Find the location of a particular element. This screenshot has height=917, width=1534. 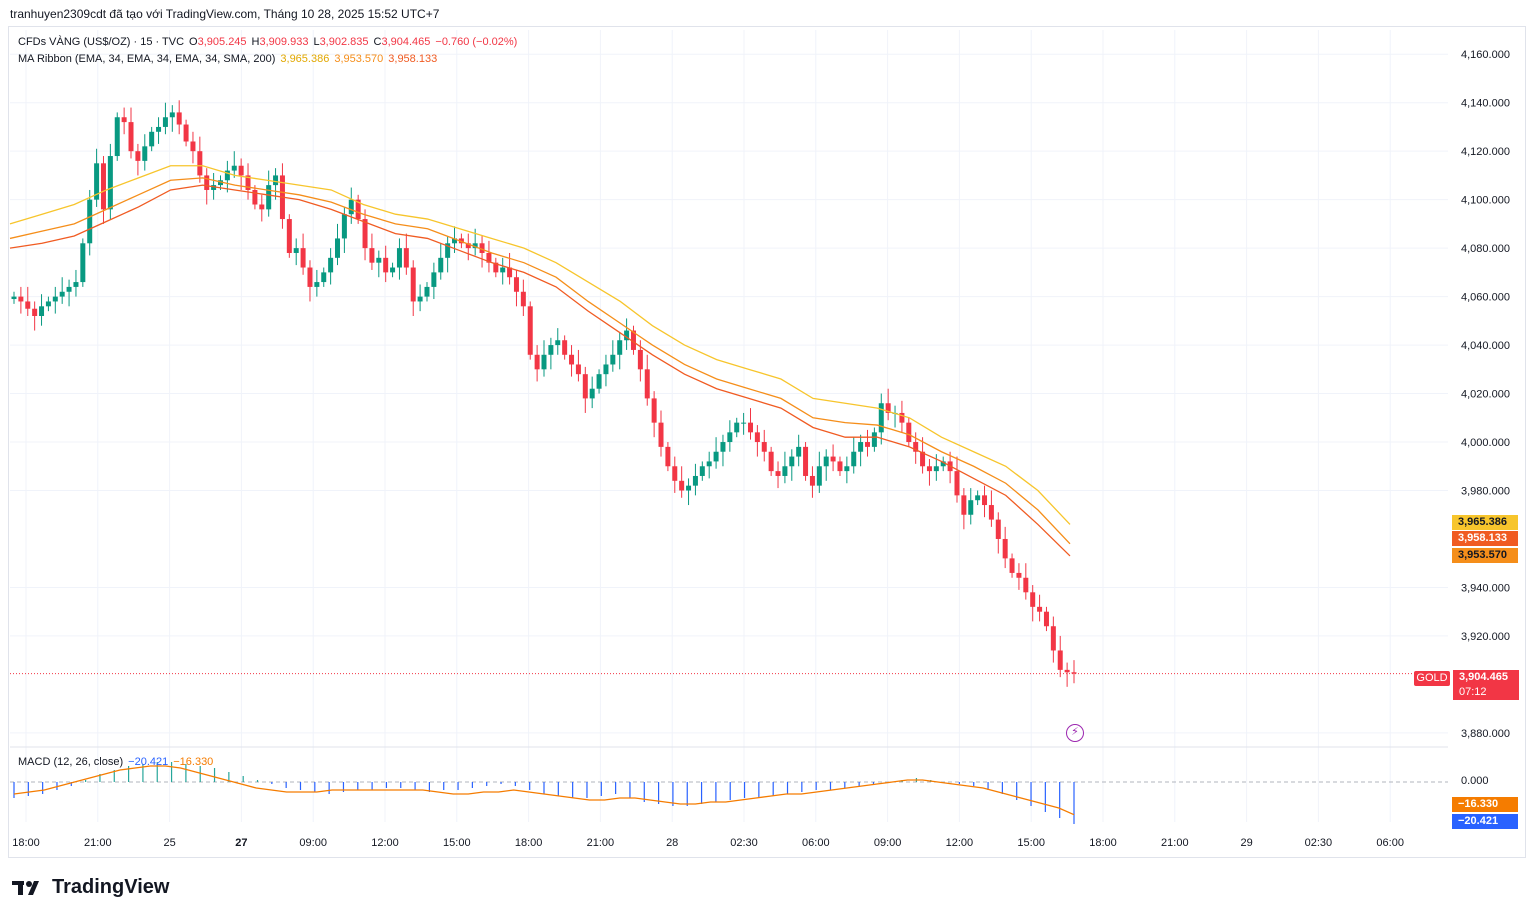

signal-value: −16.330 is located at coordinates (193, 762).